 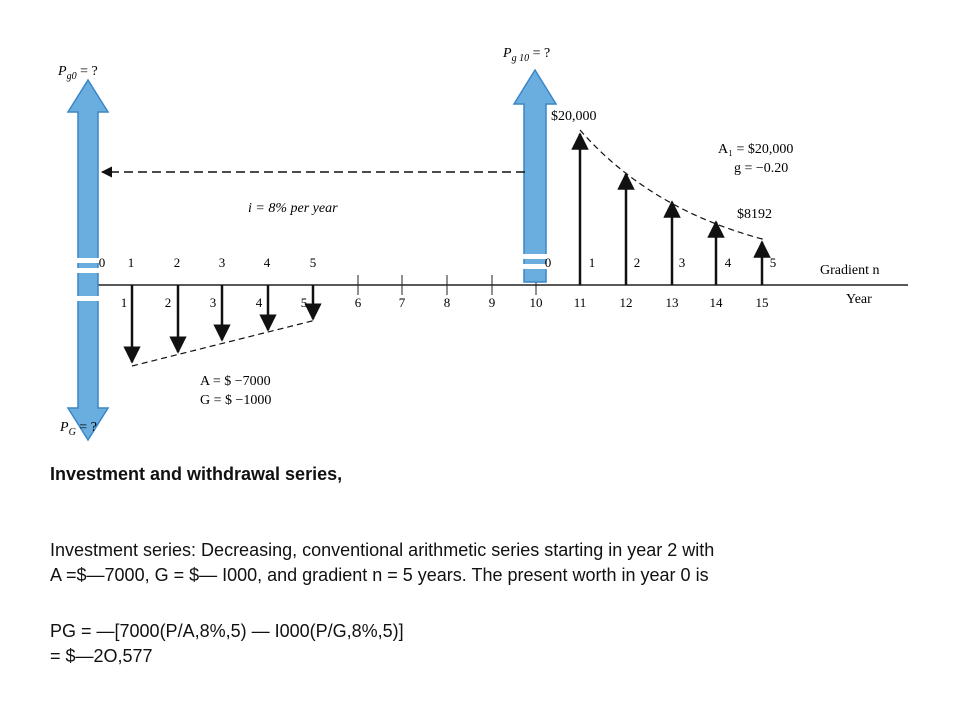 I want to click on svg-text: 6, so click(x=358, y=302).